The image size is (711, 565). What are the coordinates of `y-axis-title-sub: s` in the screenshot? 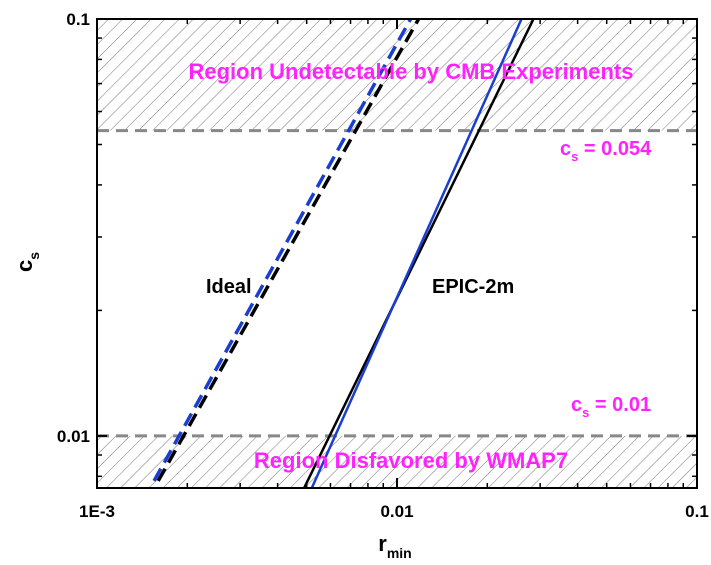 It's located at (34, 256).